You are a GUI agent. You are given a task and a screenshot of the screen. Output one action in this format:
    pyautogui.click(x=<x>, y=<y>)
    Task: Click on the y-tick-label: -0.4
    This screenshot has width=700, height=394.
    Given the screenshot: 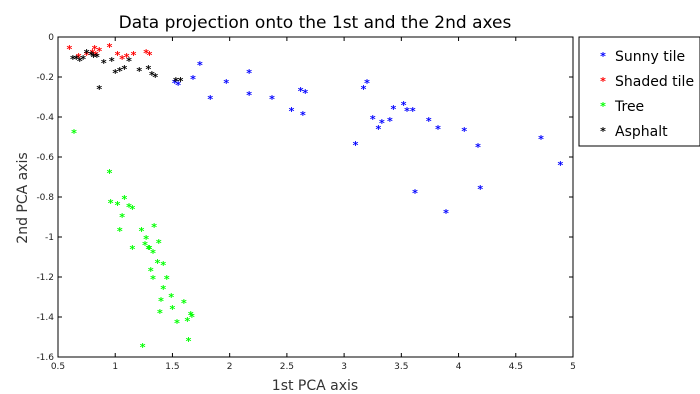 What is the action you would take?
    pyautogui.click(x=45, y=118)
    